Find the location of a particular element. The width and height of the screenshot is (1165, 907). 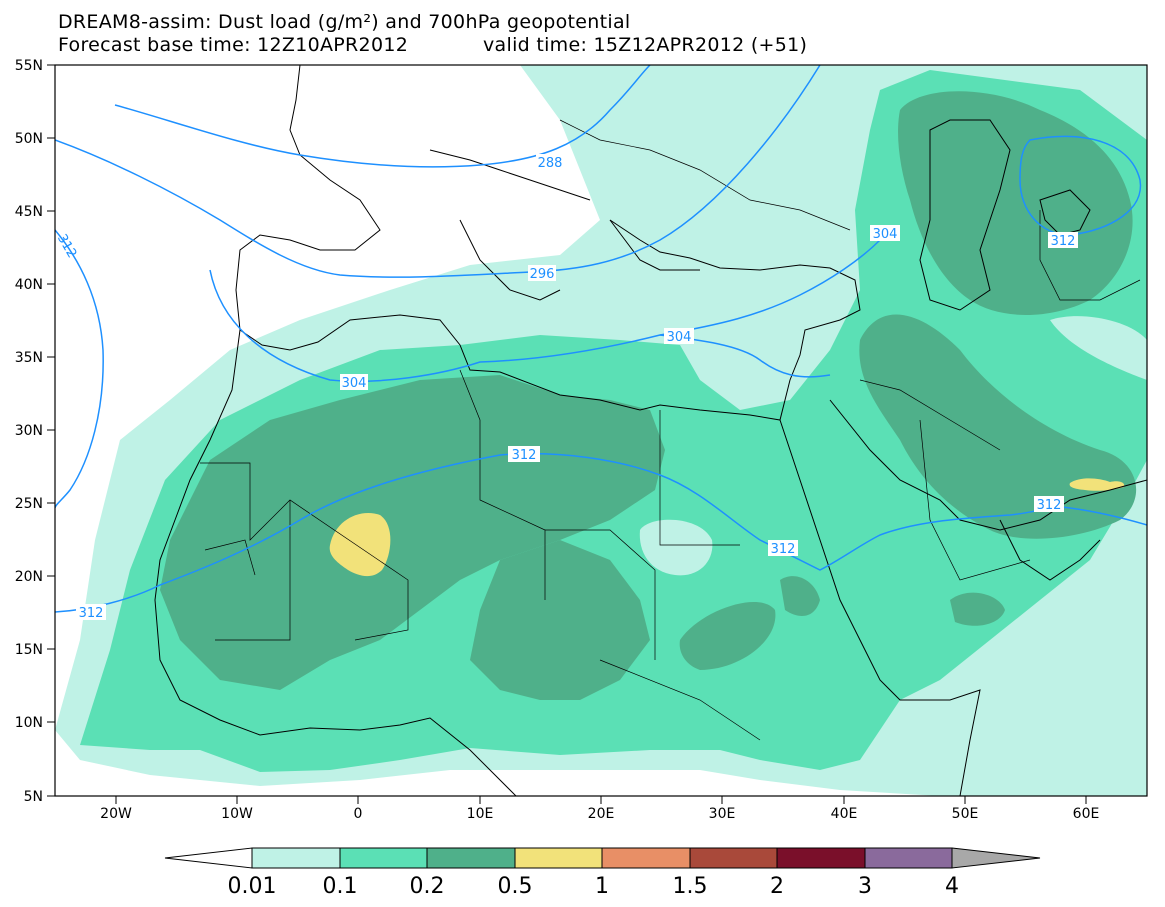

lat-label-5n: 5N is located at coordinates (33, 797).